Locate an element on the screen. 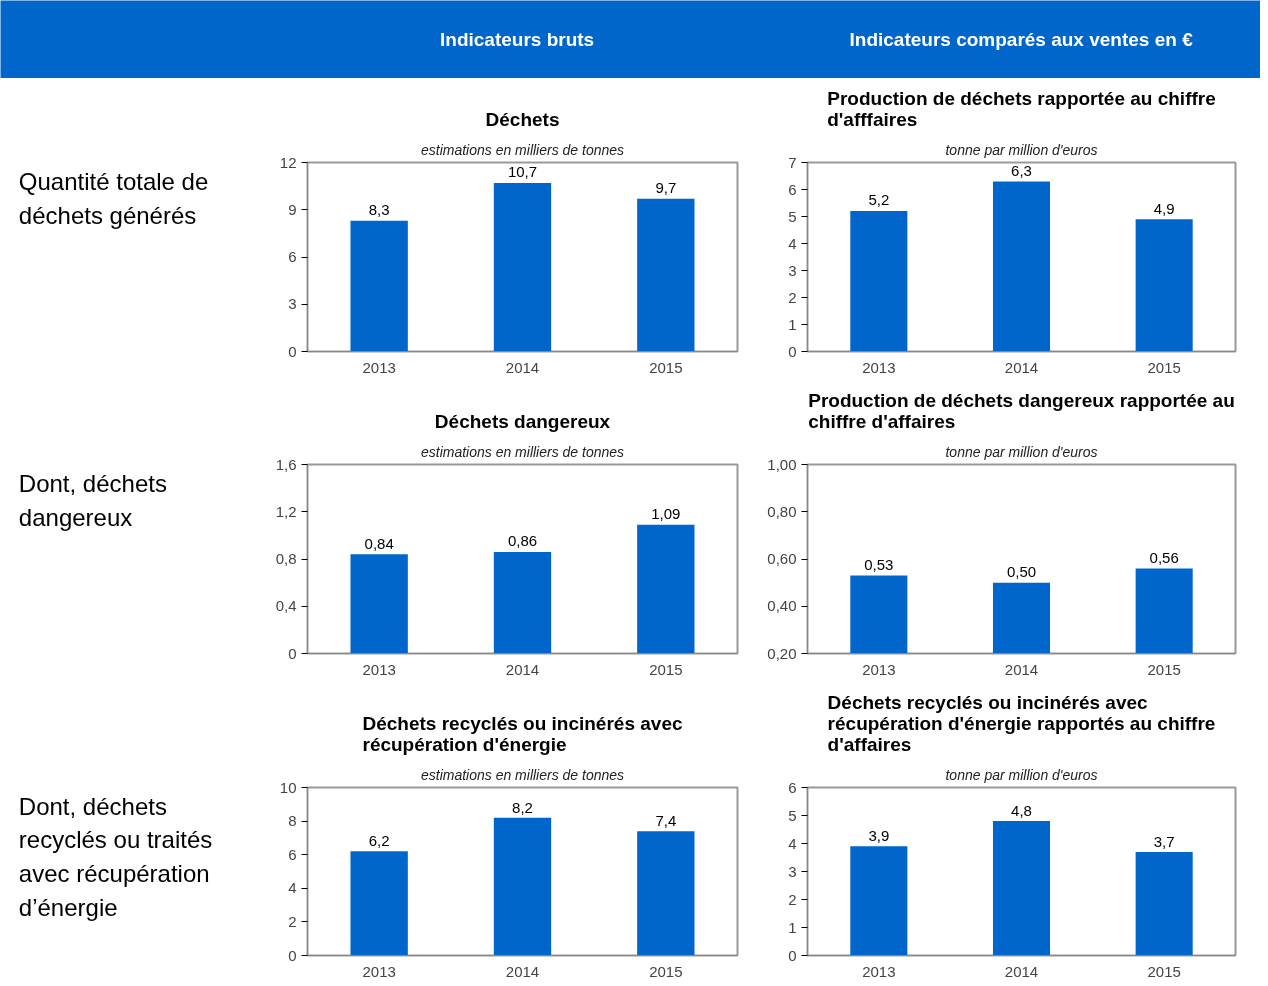 This screenshot has width=1268, height=986. y-tick-label: 0,8 is located at coordinates (286, 558).